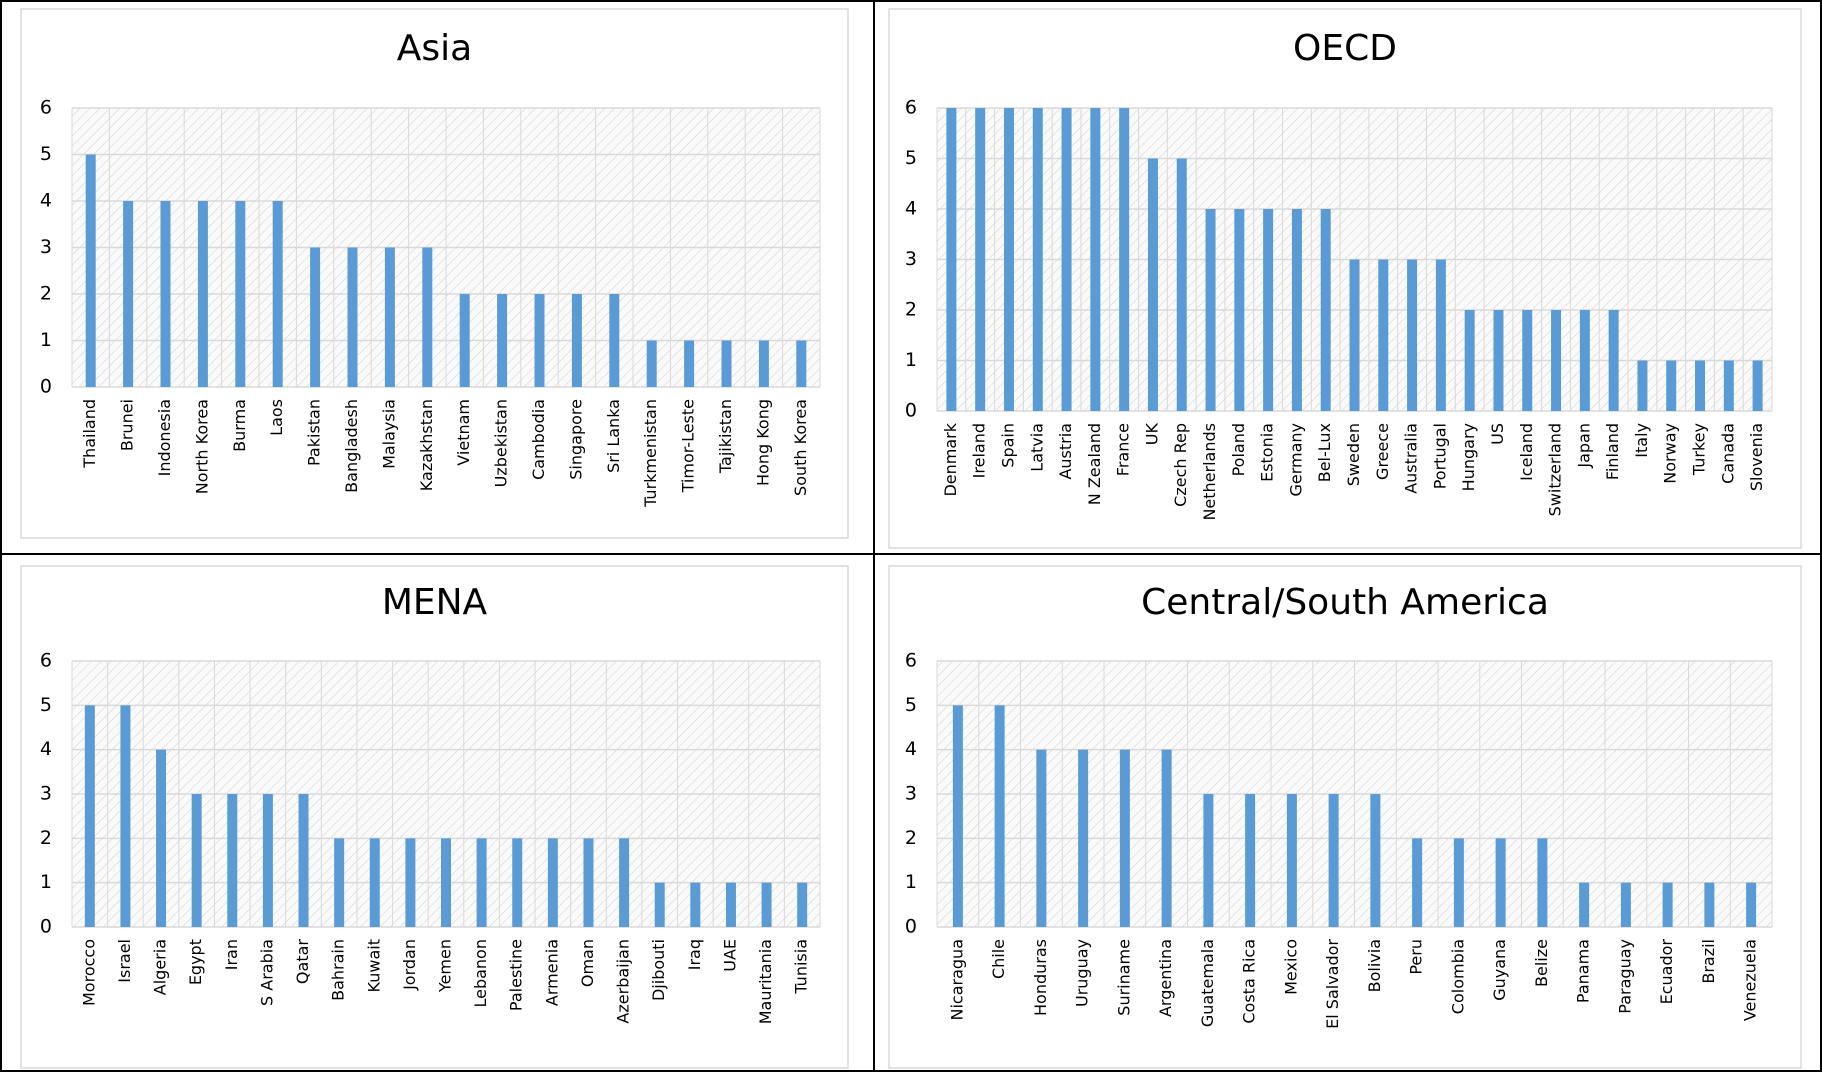 The width and height of the screenshot is (1822, 1072). Describe the element at coordinates (1065, 451) in the screenshot. I see `x-tick-label: Austria` at that location.